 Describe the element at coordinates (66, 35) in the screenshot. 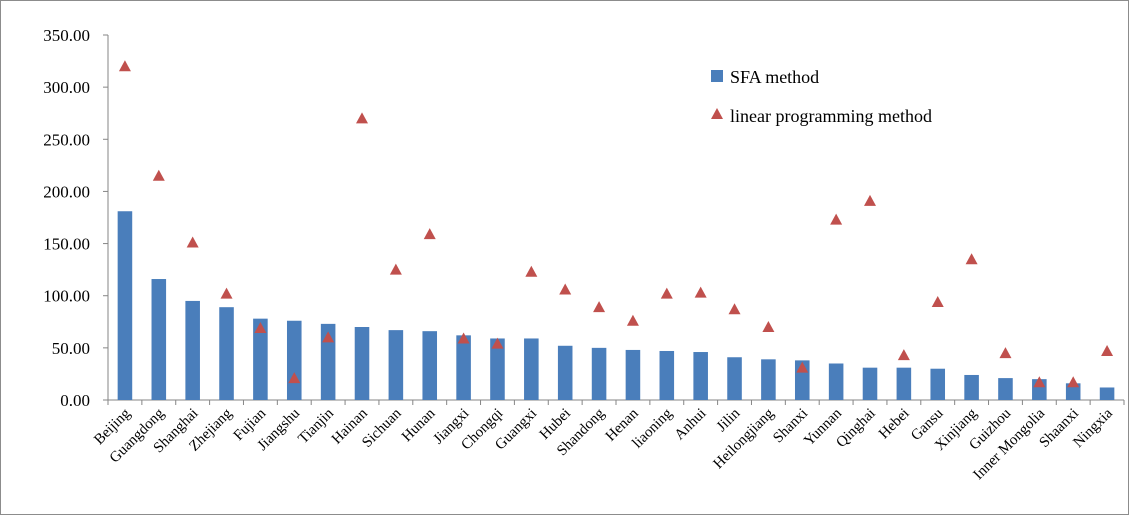

I see `y-tick-label: 350.00` at that location.